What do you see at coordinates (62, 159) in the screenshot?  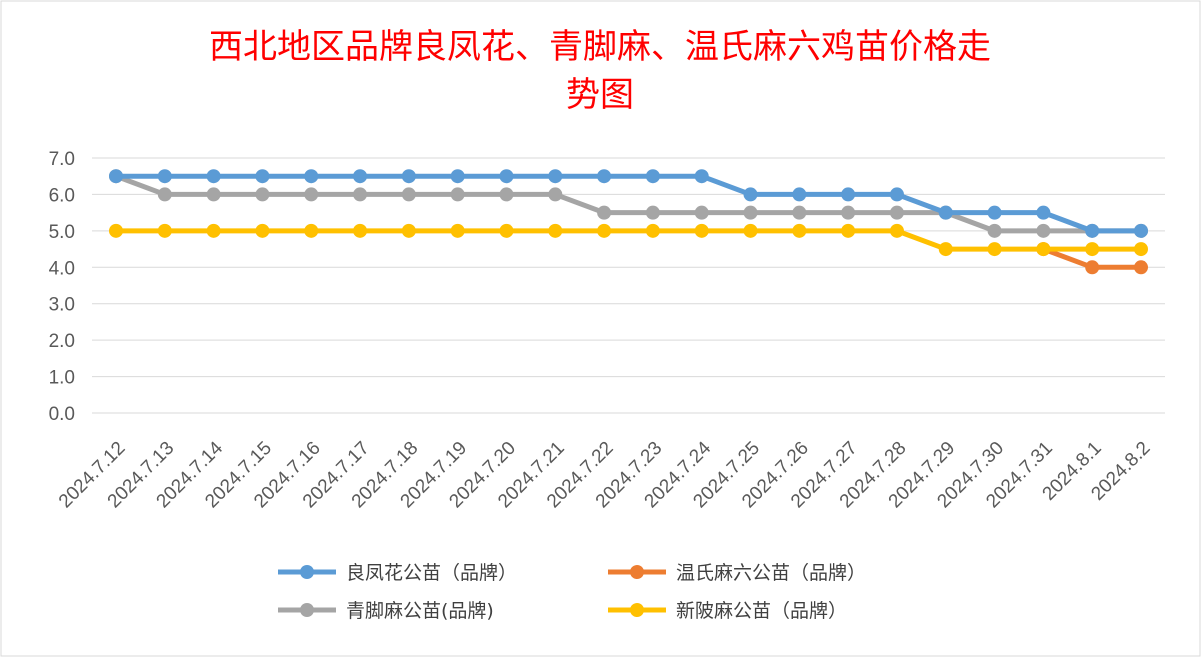 I see `y-tick-label: 7.0` at bounding box center [62, 159].